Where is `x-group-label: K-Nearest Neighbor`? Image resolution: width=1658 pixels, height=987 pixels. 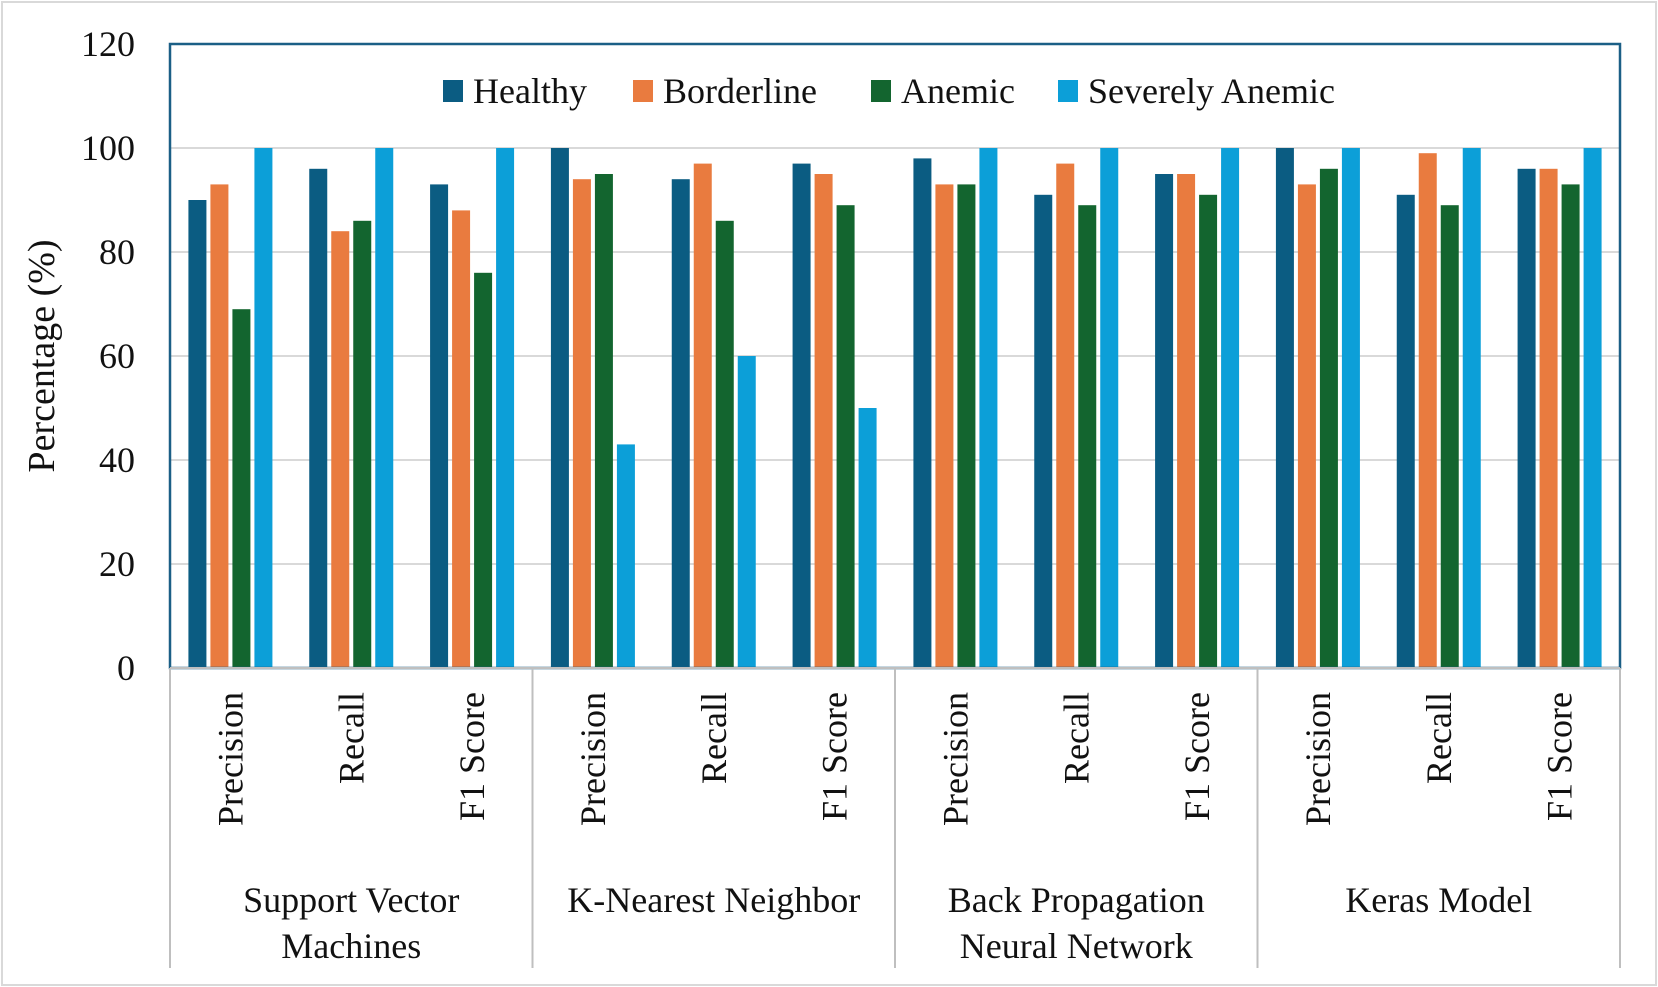
x-group-label: K-Nearest Neighbor is located at coordinates (713, 900).